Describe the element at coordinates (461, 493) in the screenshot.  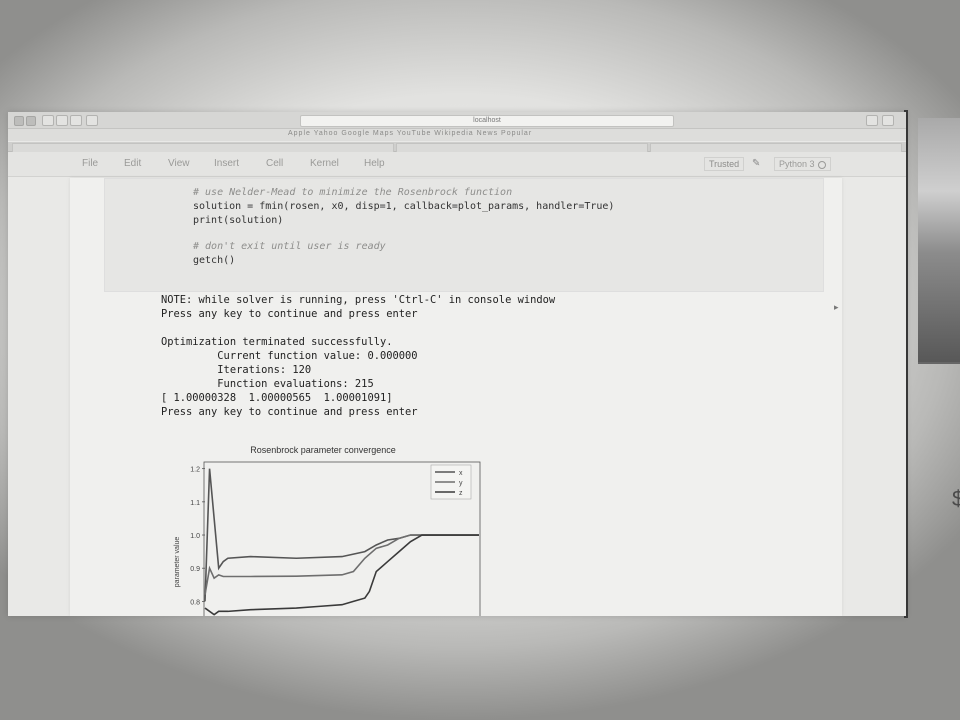
I see `legend-label: z` at that location.